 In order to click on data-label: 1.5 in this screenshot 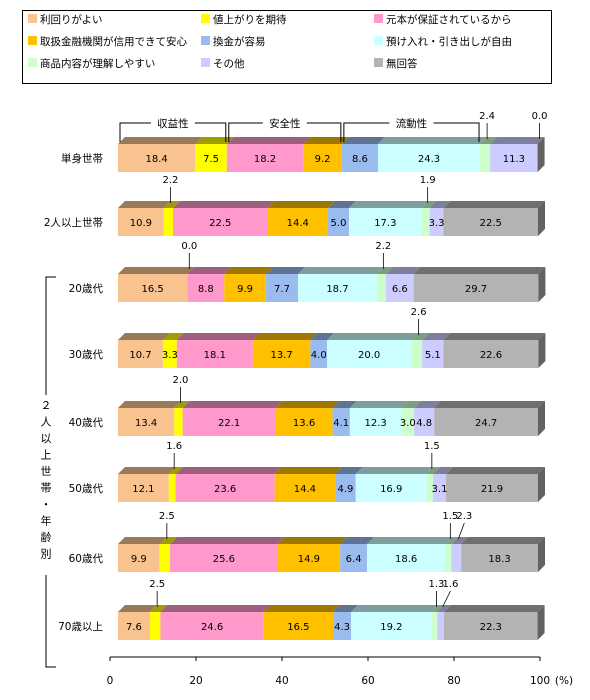, I will do `click(432, 446)`.